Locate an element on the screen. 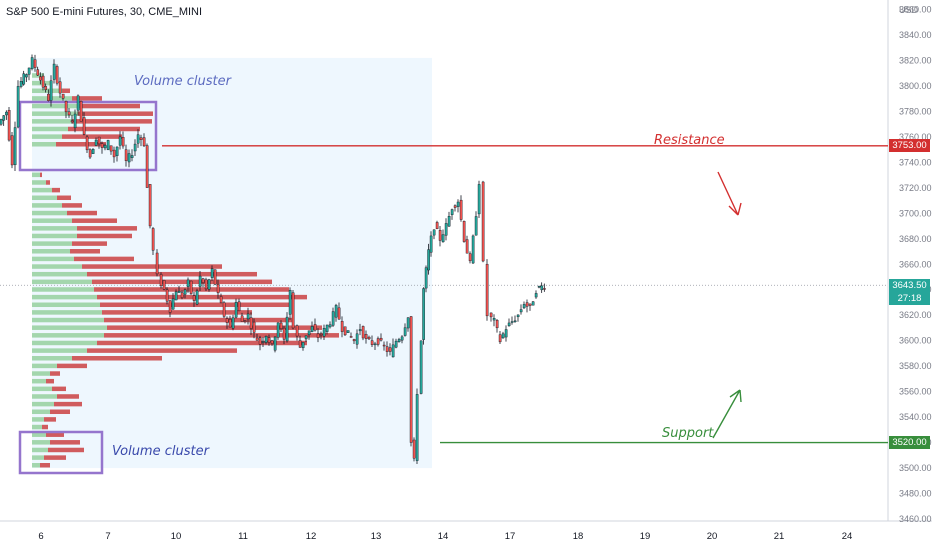 The image size is (932, 550). volume-cluster-label-top: Volume cluster is located at coordinates (182, 81).